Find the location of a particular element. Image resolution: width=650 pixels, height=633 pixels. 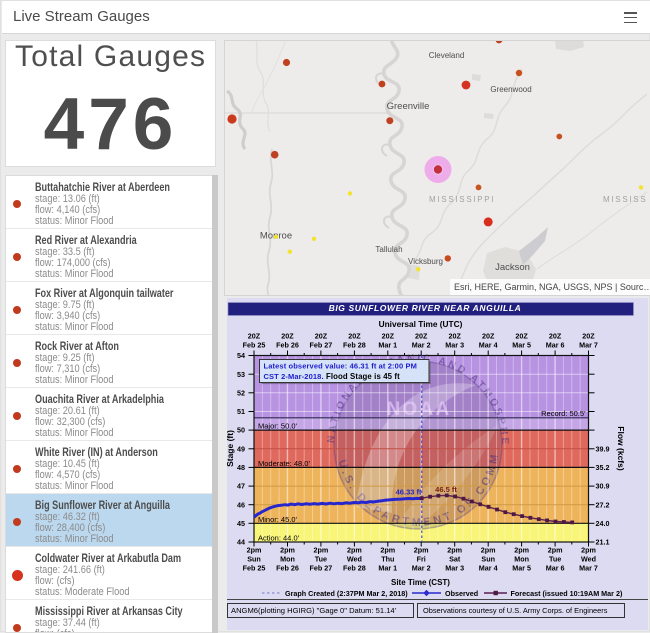

svg-text: Flow (kcfs) is located at coordinates (621, 448).